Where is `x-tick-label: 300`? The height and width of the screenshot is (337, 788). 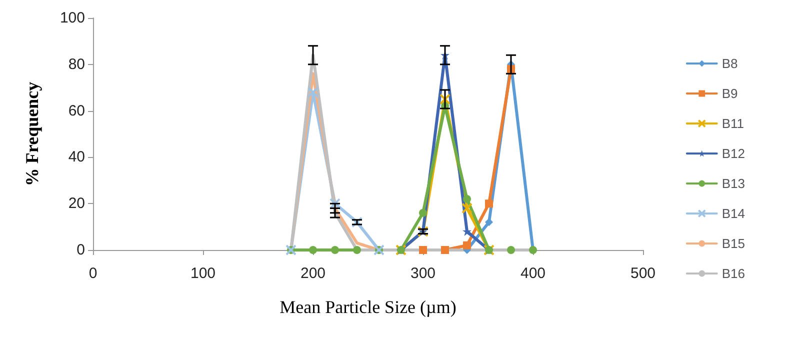 x-tick-label: 300 is located at coordinates (423, 273).